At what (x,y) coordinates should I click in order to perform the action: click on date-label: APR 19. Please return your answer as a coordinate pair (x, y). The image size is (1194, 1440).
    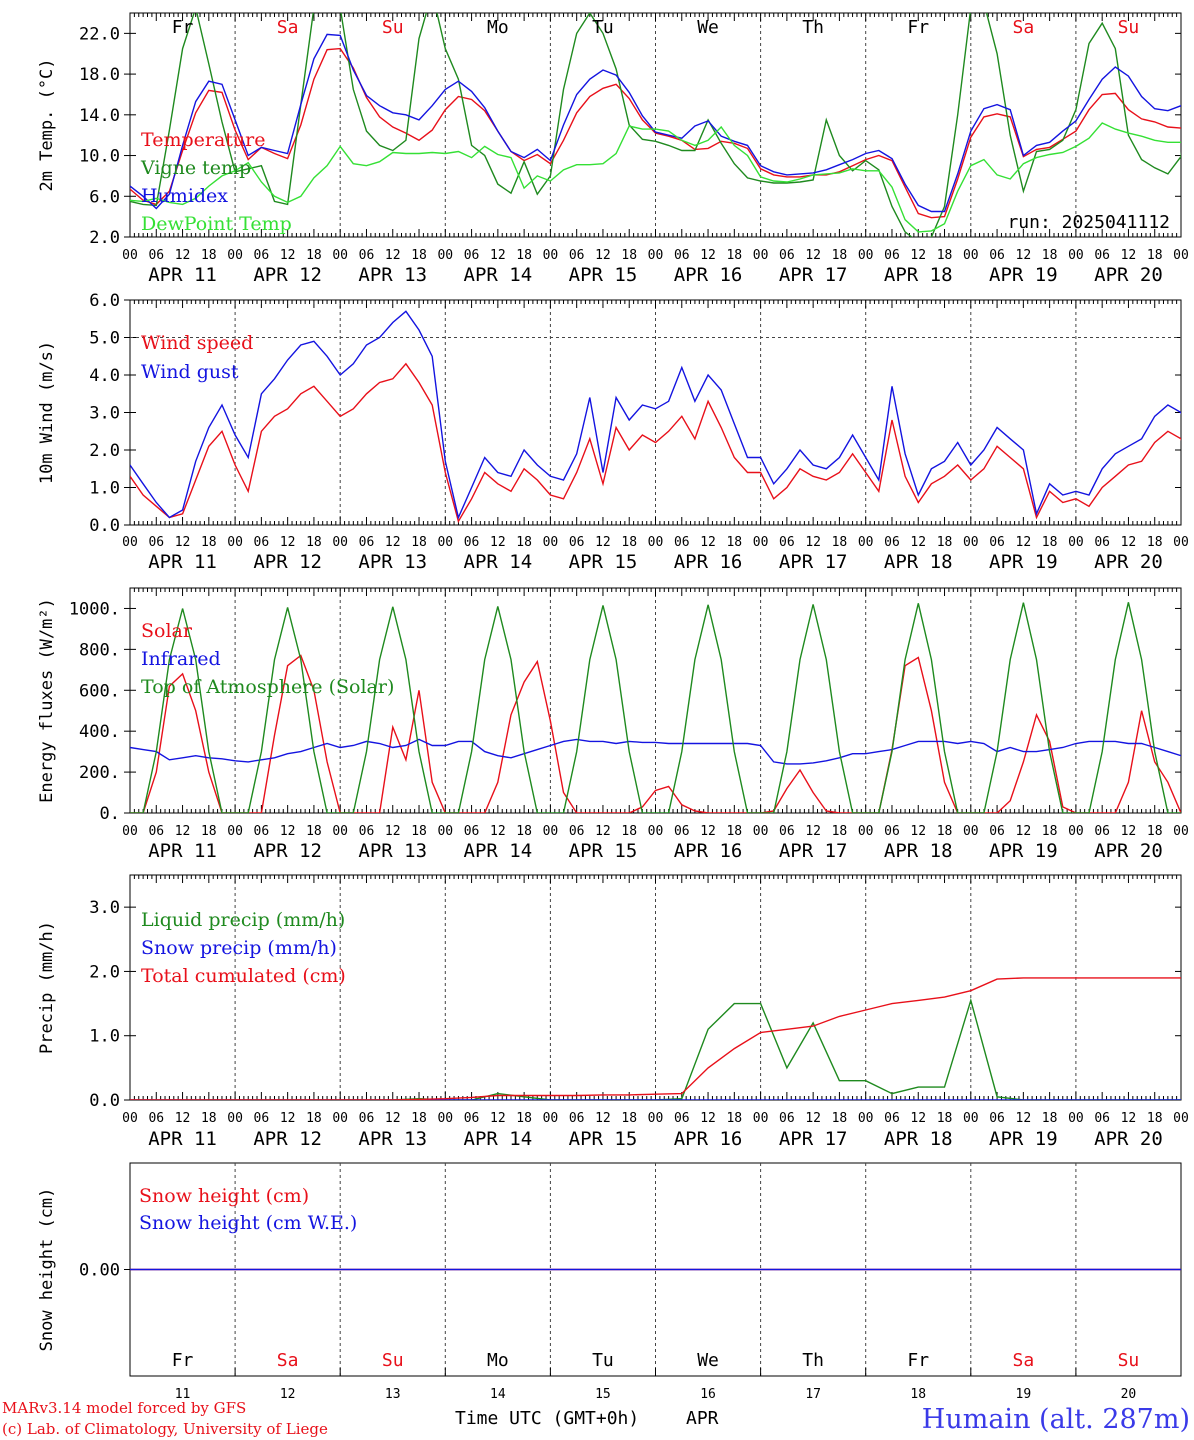
    Looking at the image, I should click on (1023, 275).